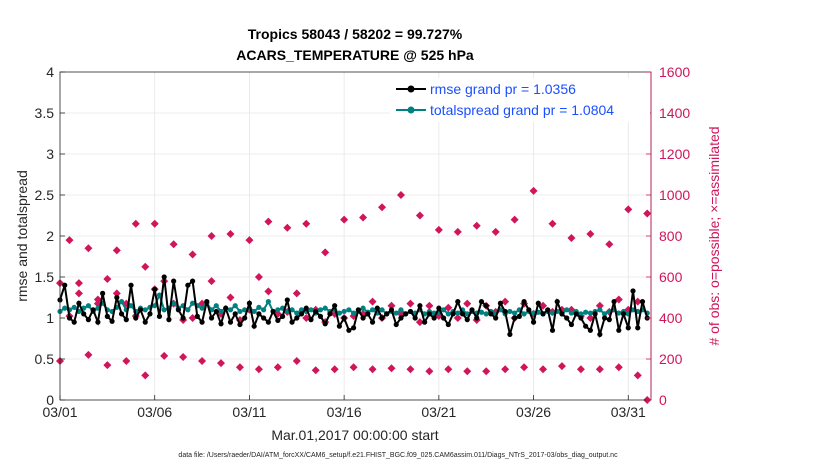  I want to click on y-tick-label: 0.5, so click(45, 359).